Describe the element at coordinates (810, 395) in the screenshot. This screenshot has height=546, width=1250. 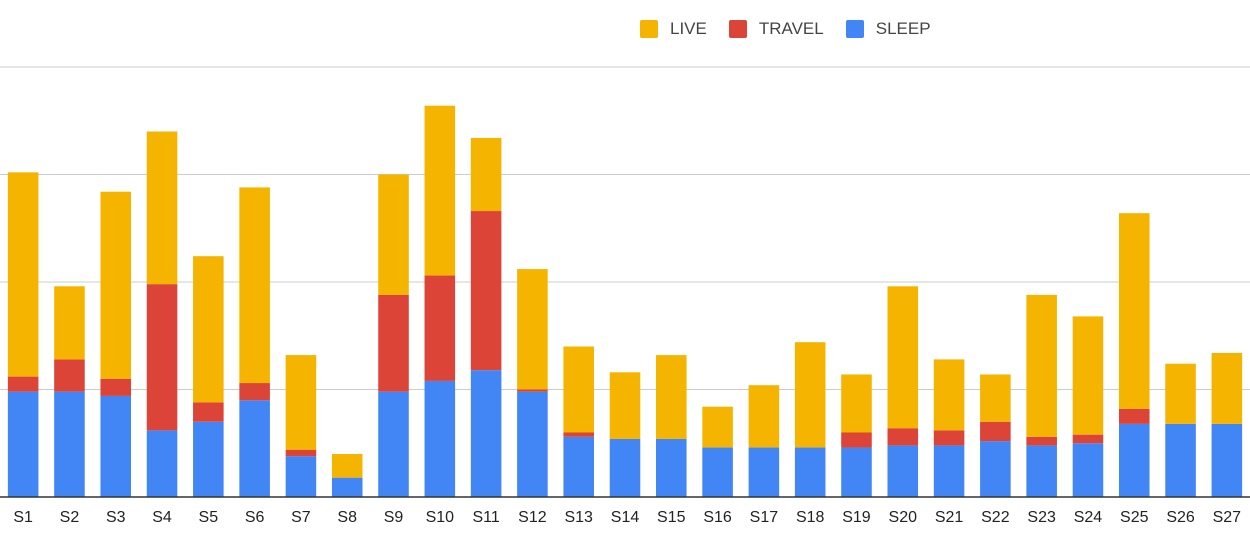
I see `bar-live-s18` at that location.